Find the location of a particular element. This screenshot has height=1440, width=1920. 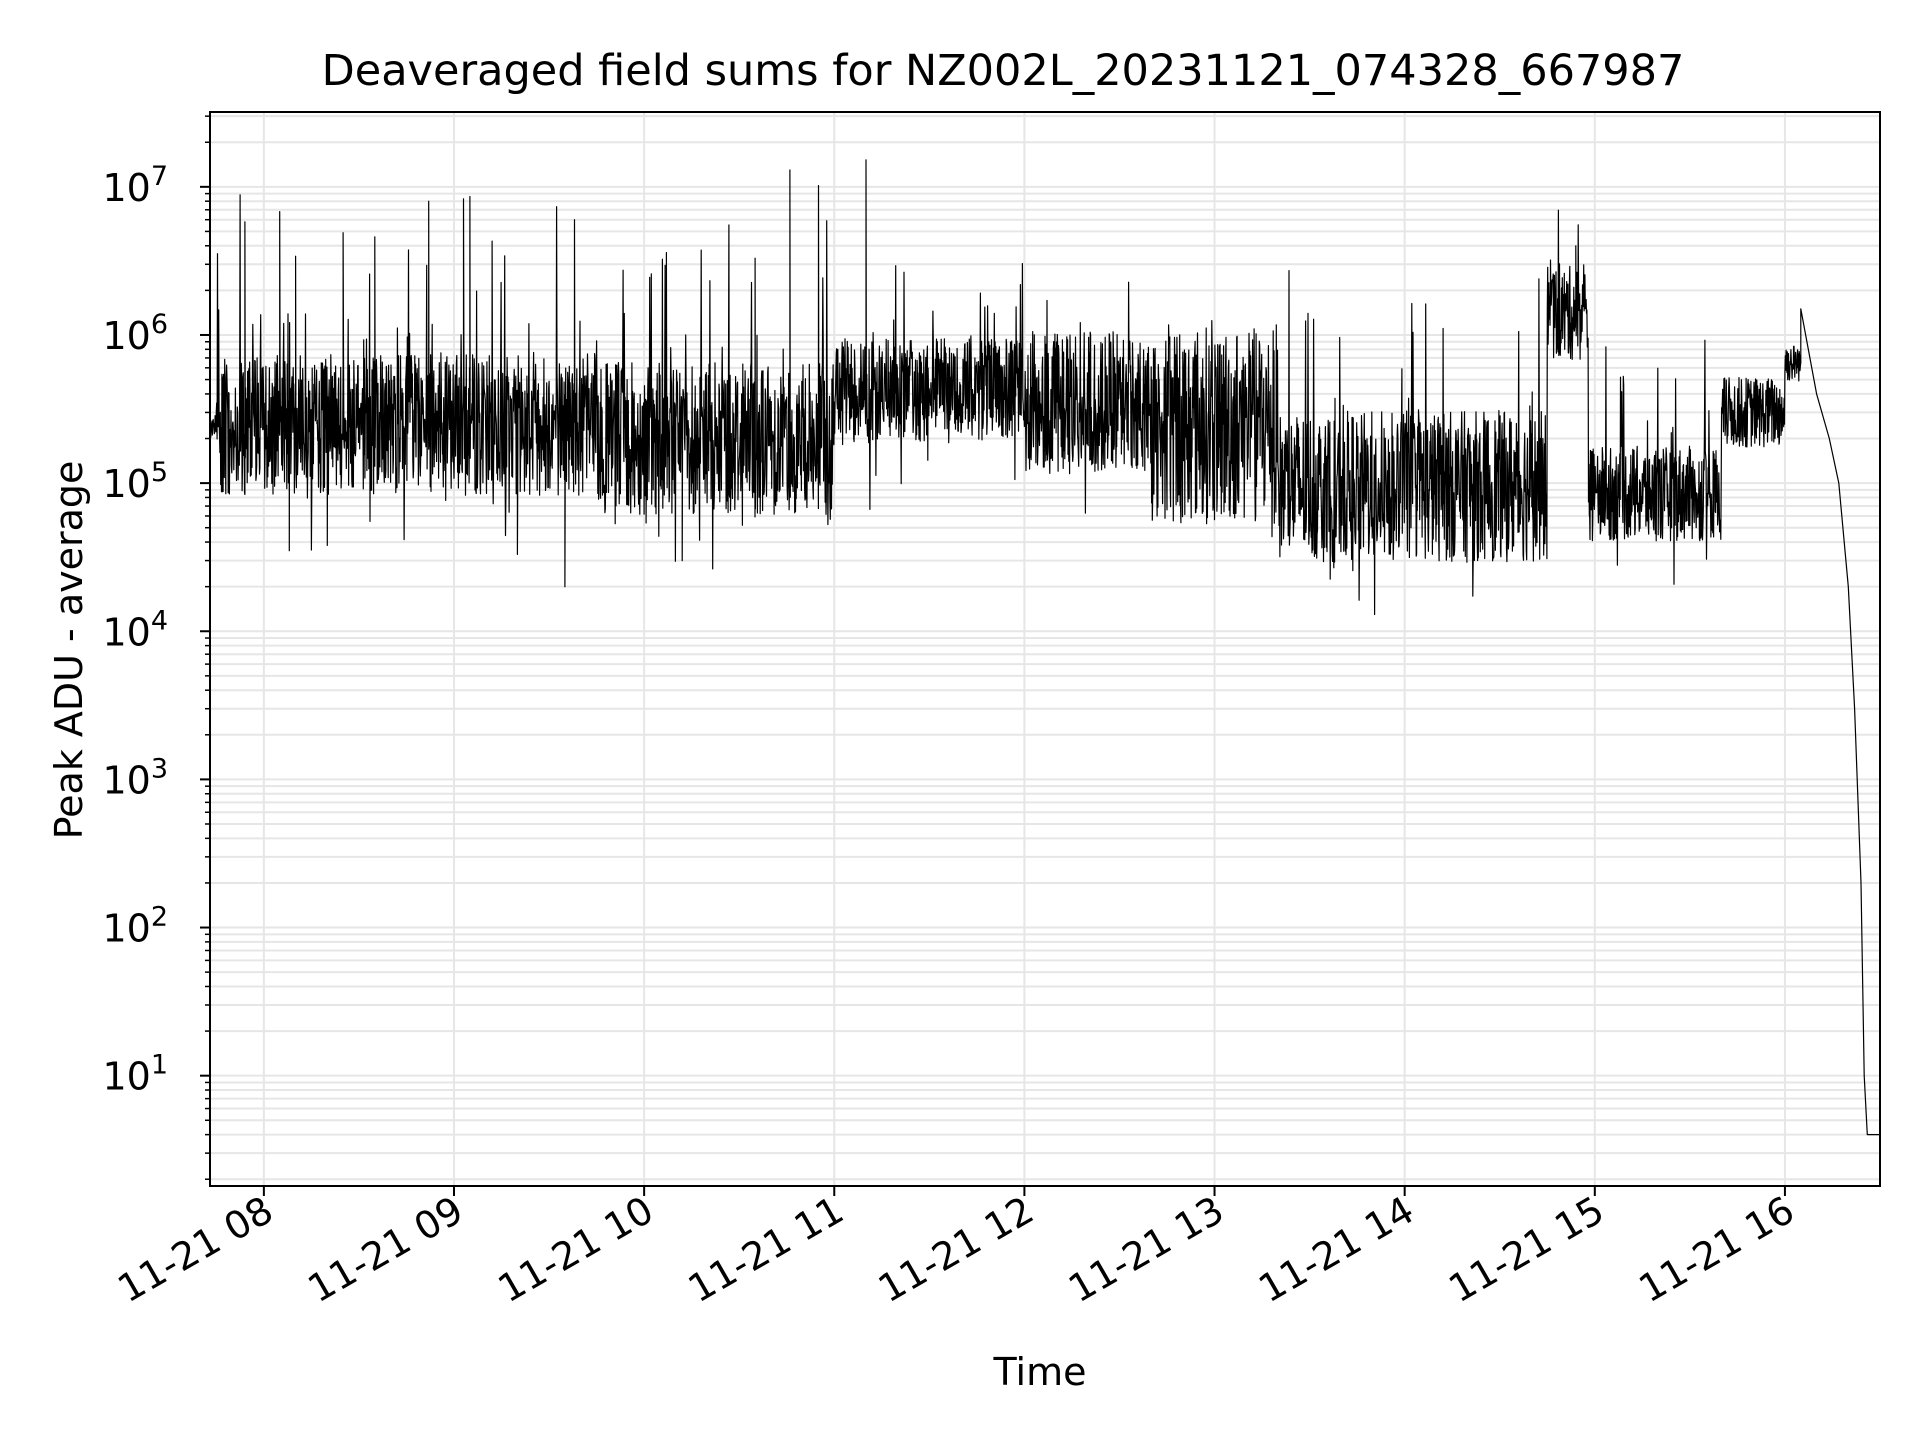

x-tick-label: 11-21 10 is located at coordinates (576, 1250).